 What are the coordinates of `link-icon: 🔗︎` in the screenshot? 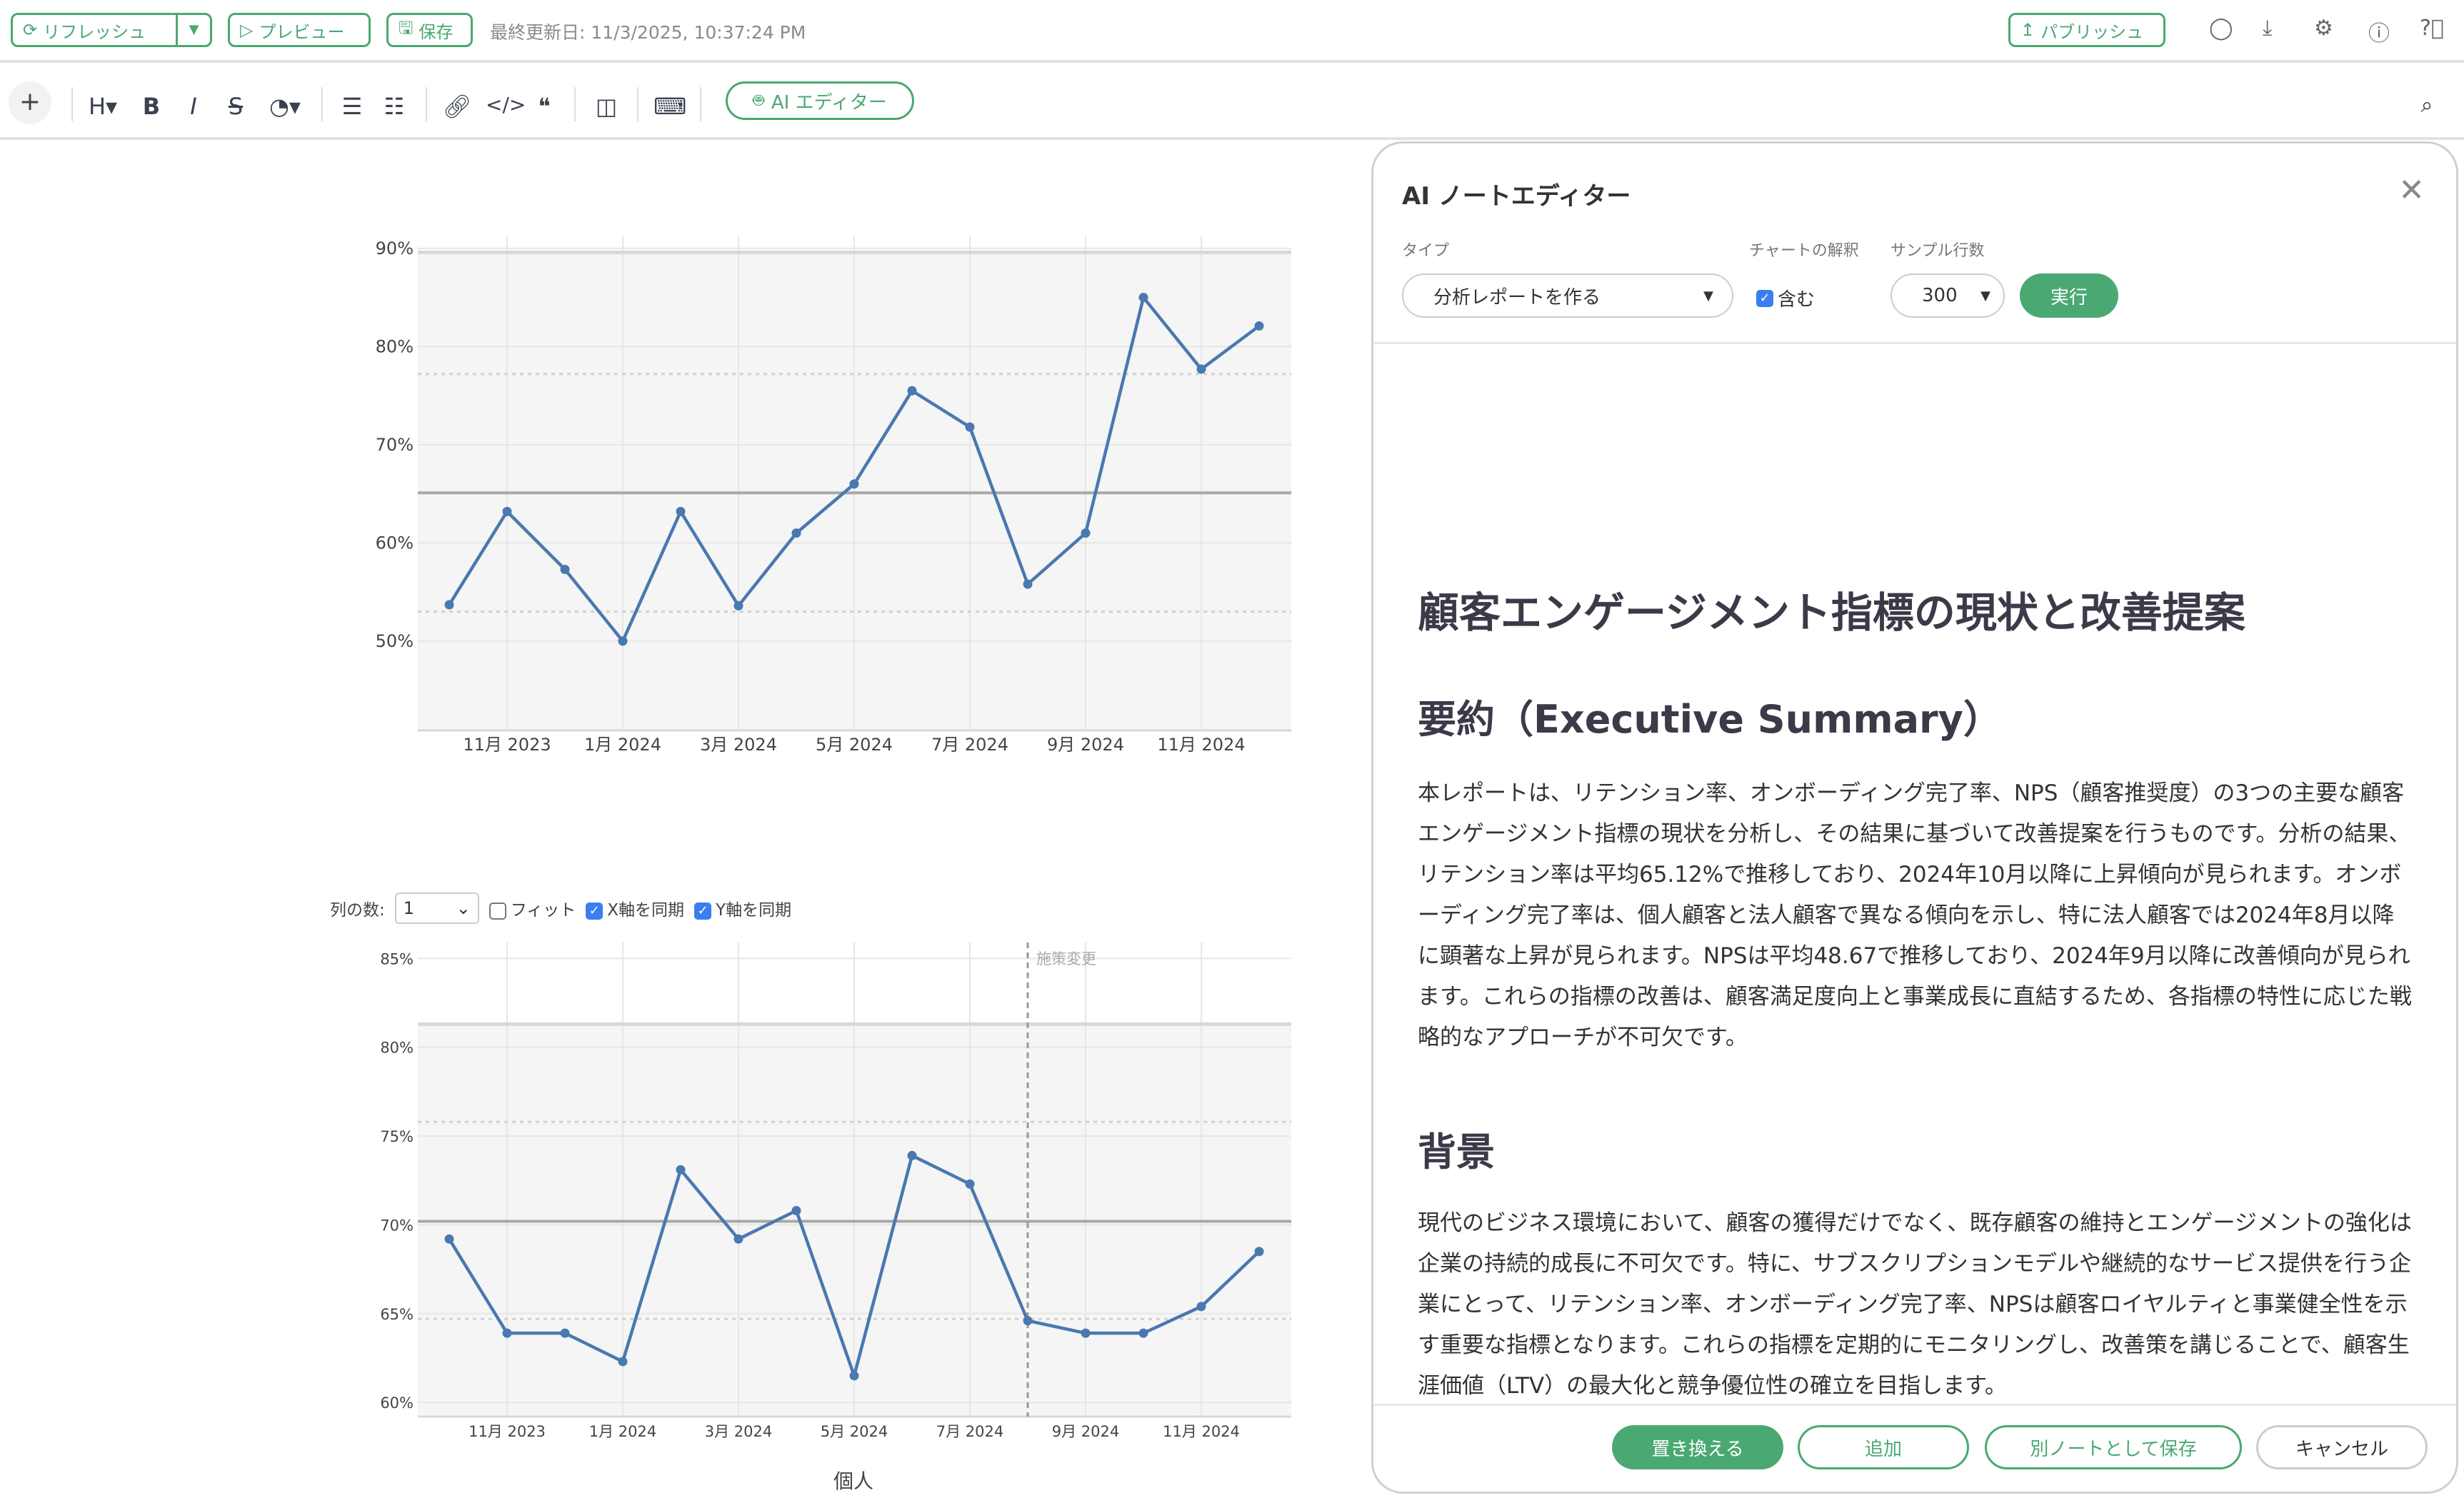 It's located at (457, 106).